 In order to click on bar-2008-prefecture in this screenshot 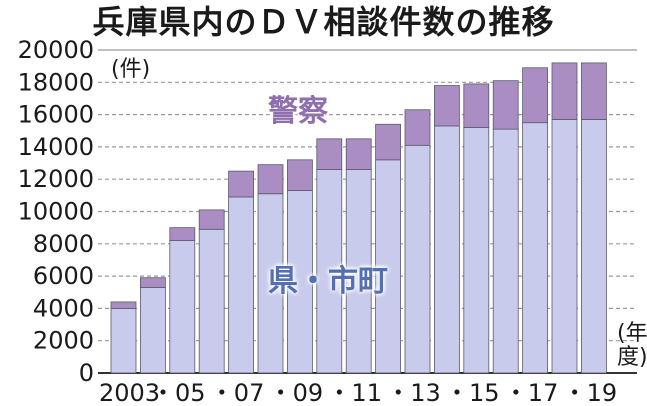, I will do `click(270, 283)`.